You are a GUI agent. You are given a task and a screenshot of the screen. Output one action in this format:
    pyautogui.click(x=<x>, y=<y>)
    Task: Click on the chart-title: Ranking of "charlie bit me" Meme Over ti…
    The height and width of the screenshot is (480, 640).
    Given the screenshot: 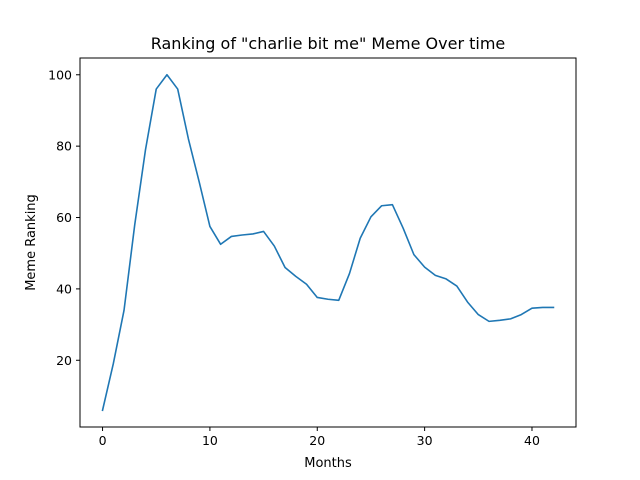 What is the action you would take?
    pyautogui.click(x=328, y=43)
    